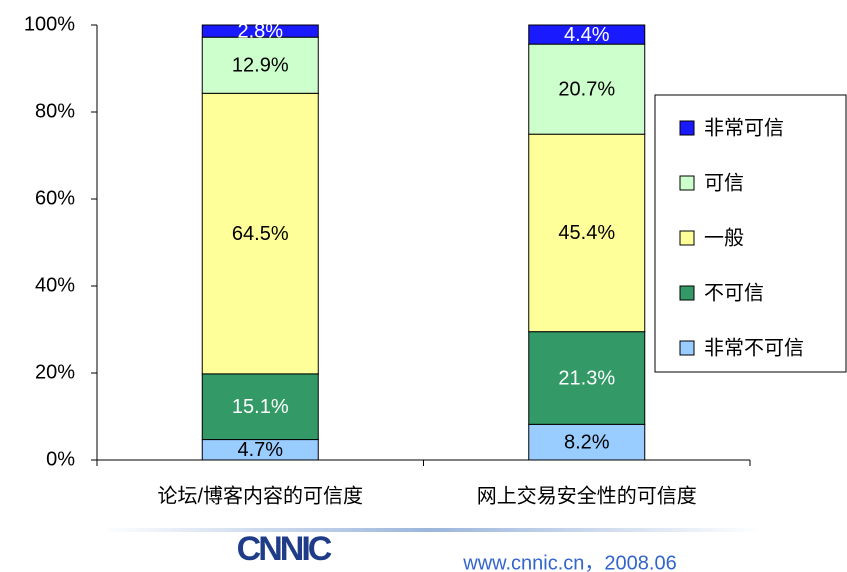 The height and width of the screenshot is (572, 847). Describe the element at coordinates (734, 292) in the screenshot. I see `legend-label: 不可信` at that location.